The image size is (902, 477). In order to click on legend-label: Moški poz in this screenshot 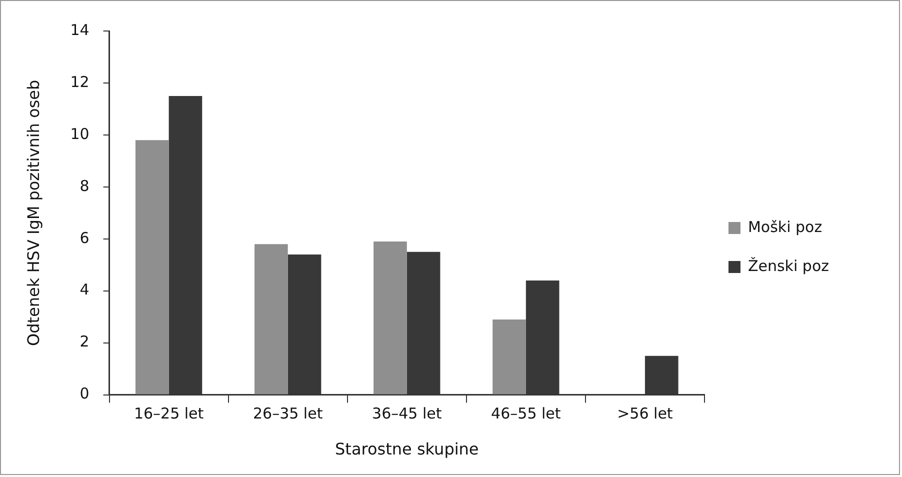, I will do `click(785, 227)`.